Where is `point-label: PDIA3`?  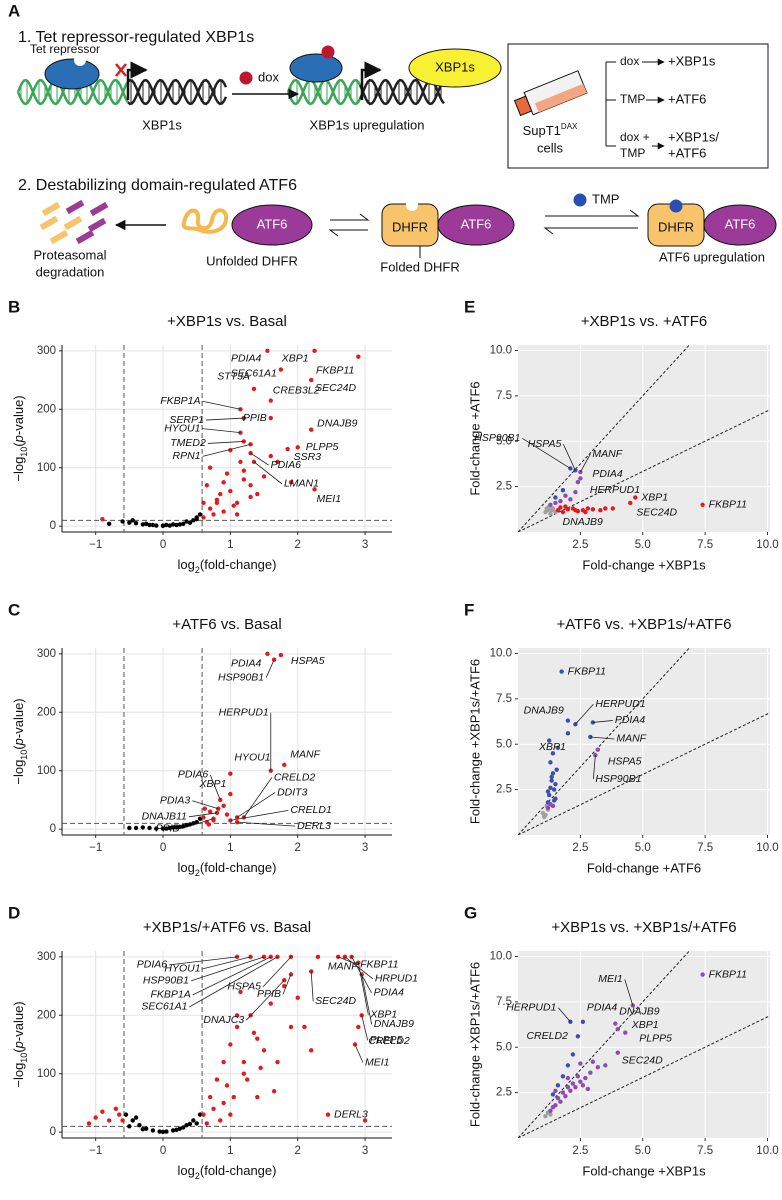 point-label: PDIA3 is located at coordinates (175, 800).